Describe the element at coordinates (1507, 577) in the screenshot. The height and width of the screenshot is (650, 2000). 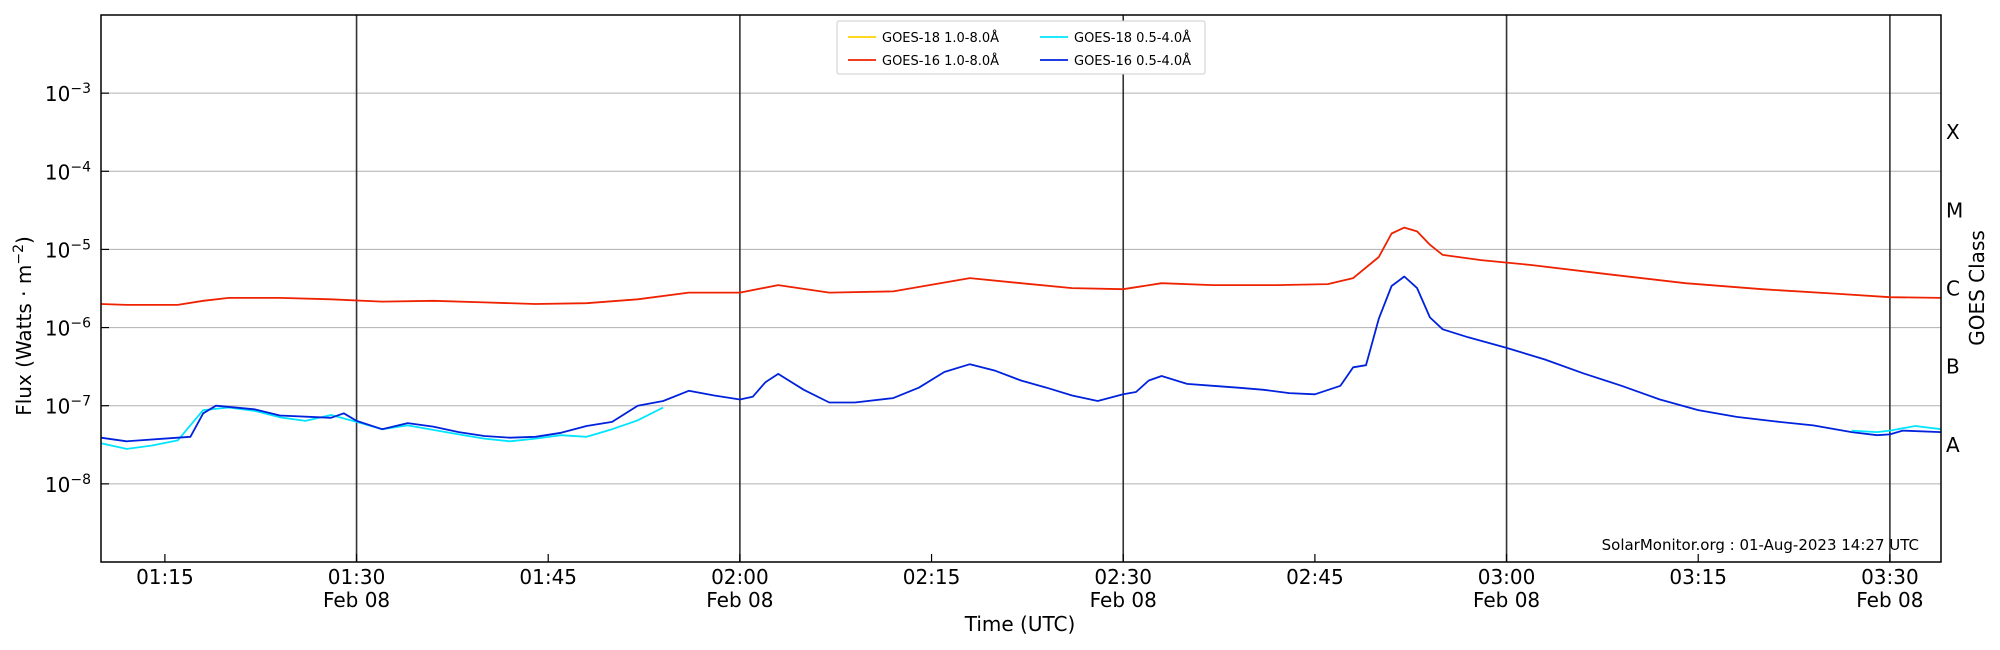
I see `x-tick-label: 03:00` at that location.